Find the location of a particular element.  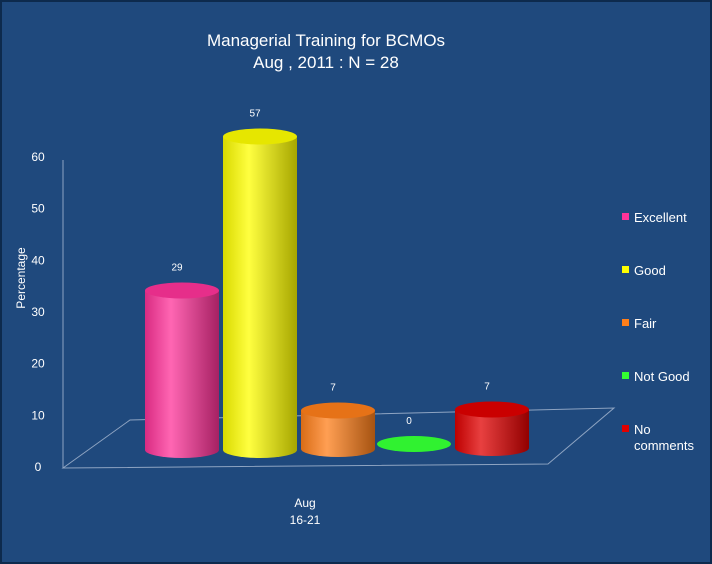

y-tick-label: 50 is located at coordinates (38, 209).